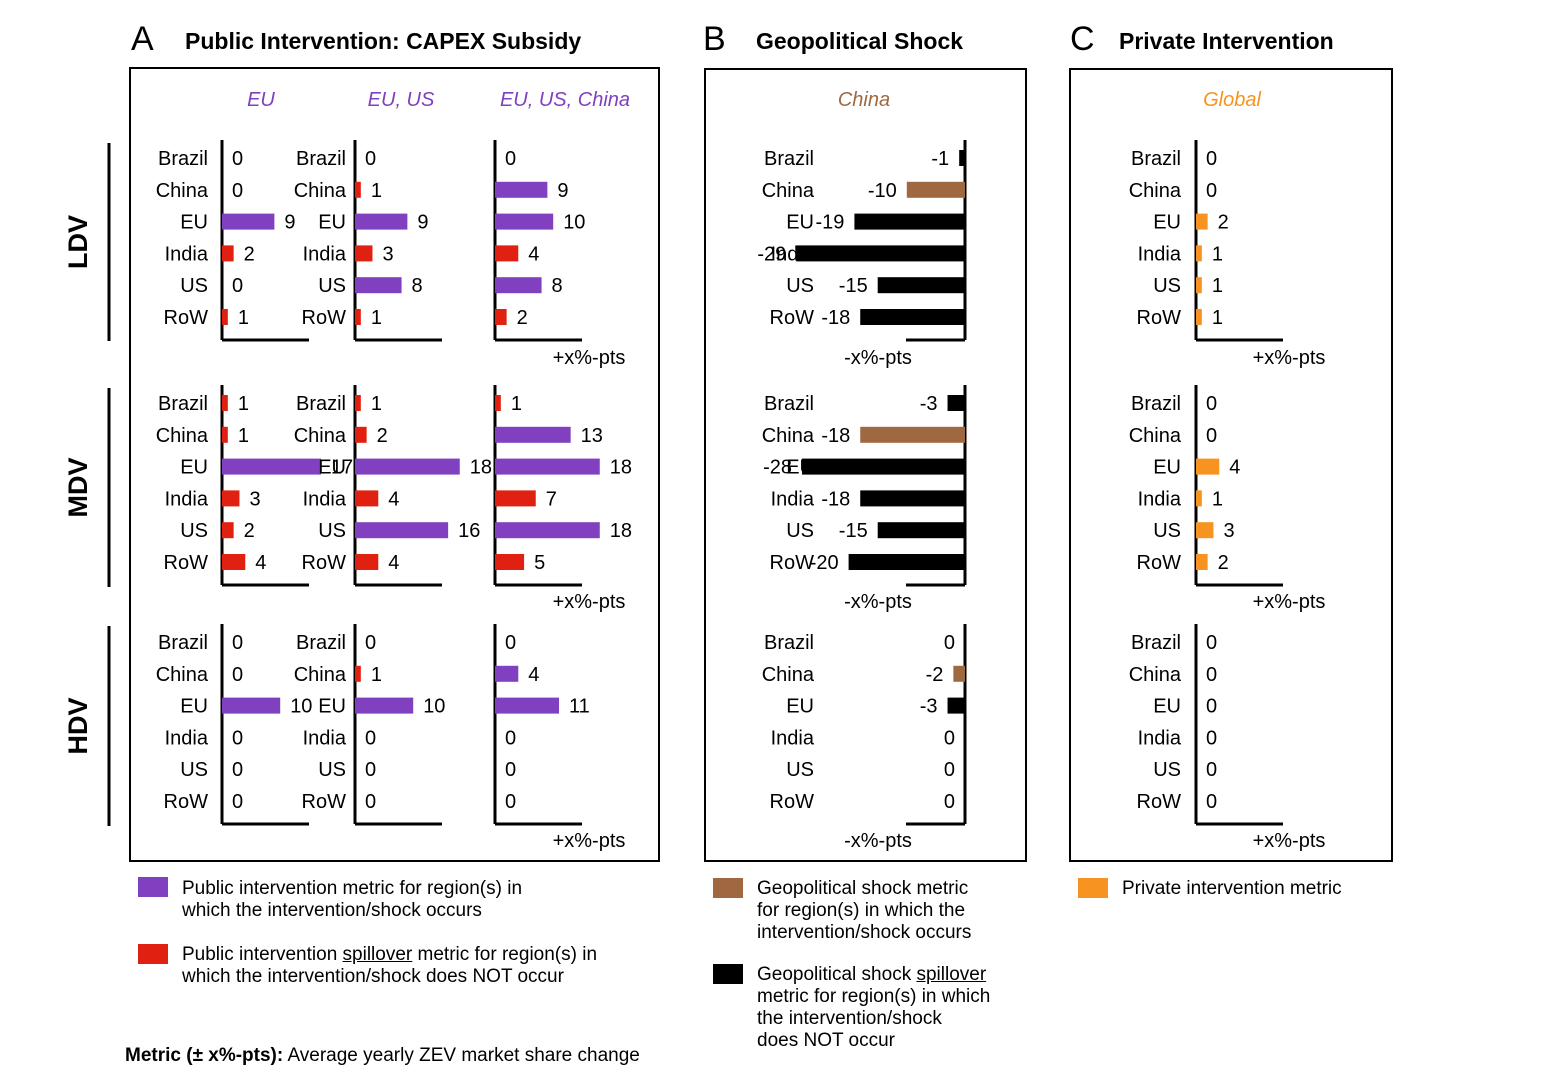 This screenshot has width=1566, height=1076. I want to click on value-label-eu-mdv-eu: 17, so click(342, 468).